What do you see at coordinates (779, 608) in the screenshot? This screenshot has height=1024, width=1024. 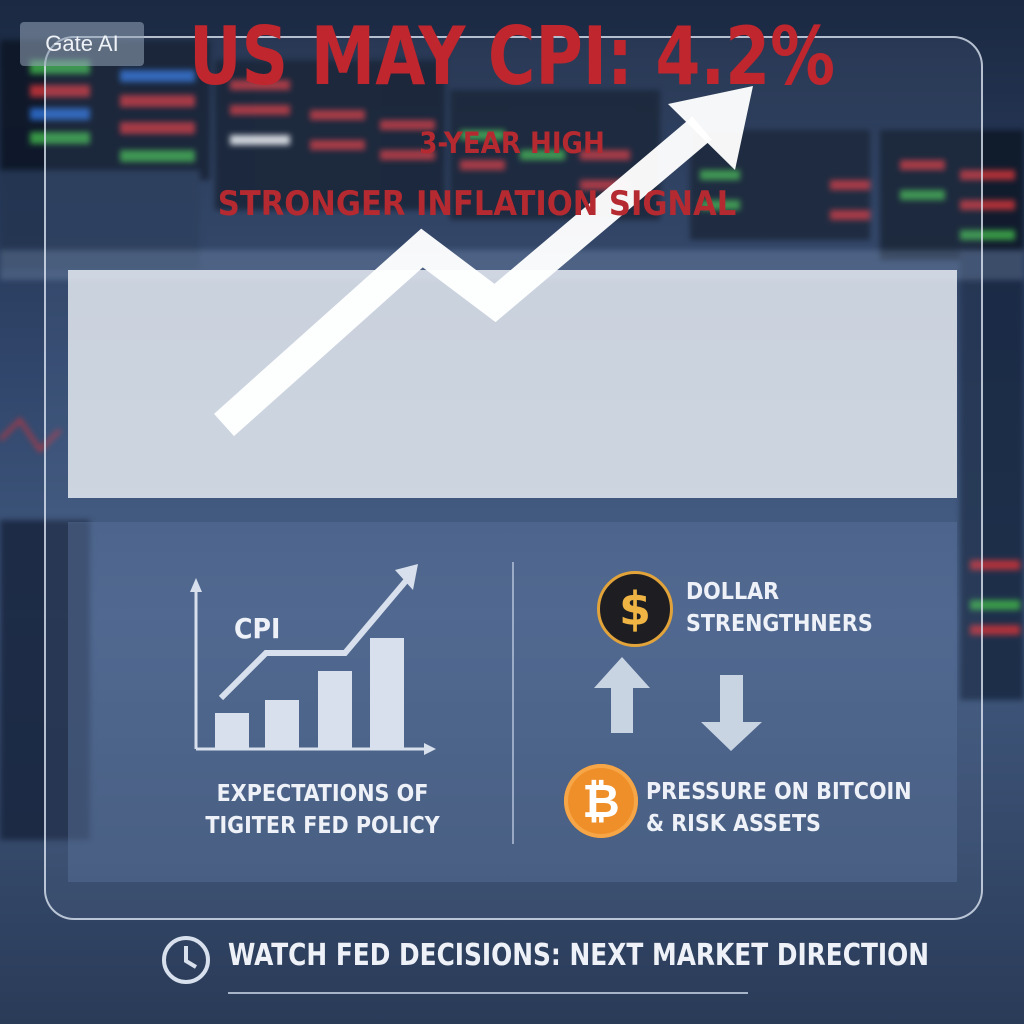 I see `dollar-strengthens-text: DOLLAR STRENGTHNERS` at bounding box center [779, 608].